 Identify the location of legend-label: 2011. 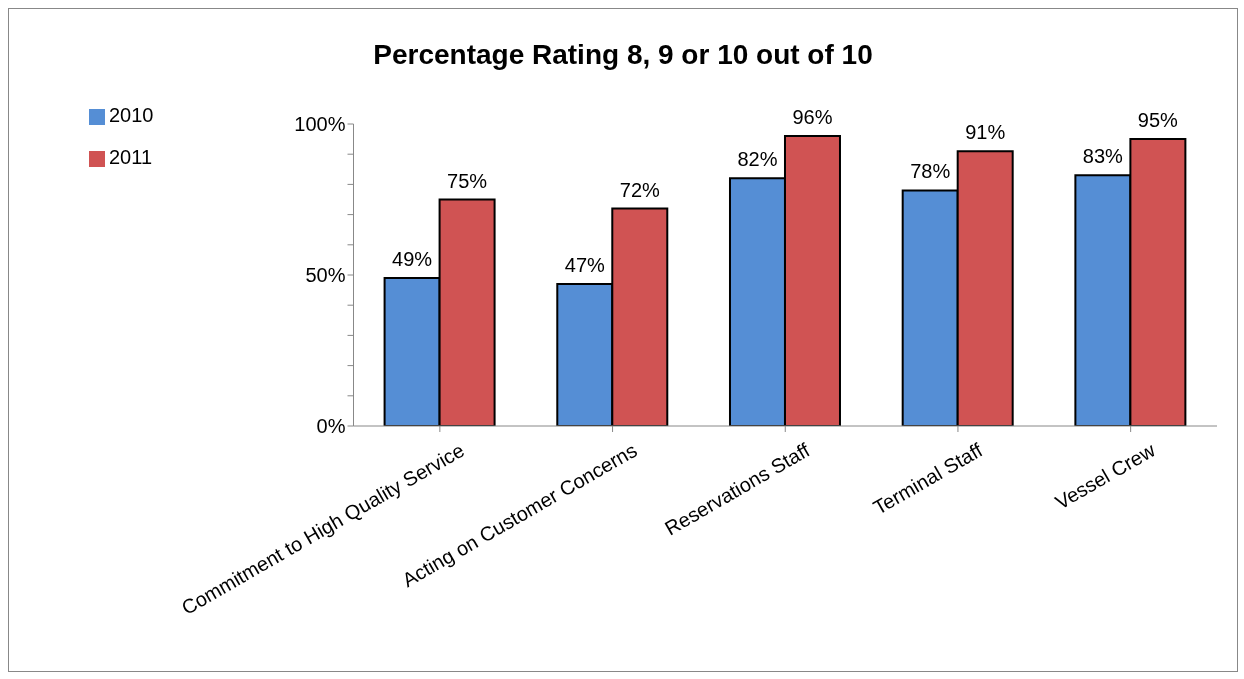
(131, 157).